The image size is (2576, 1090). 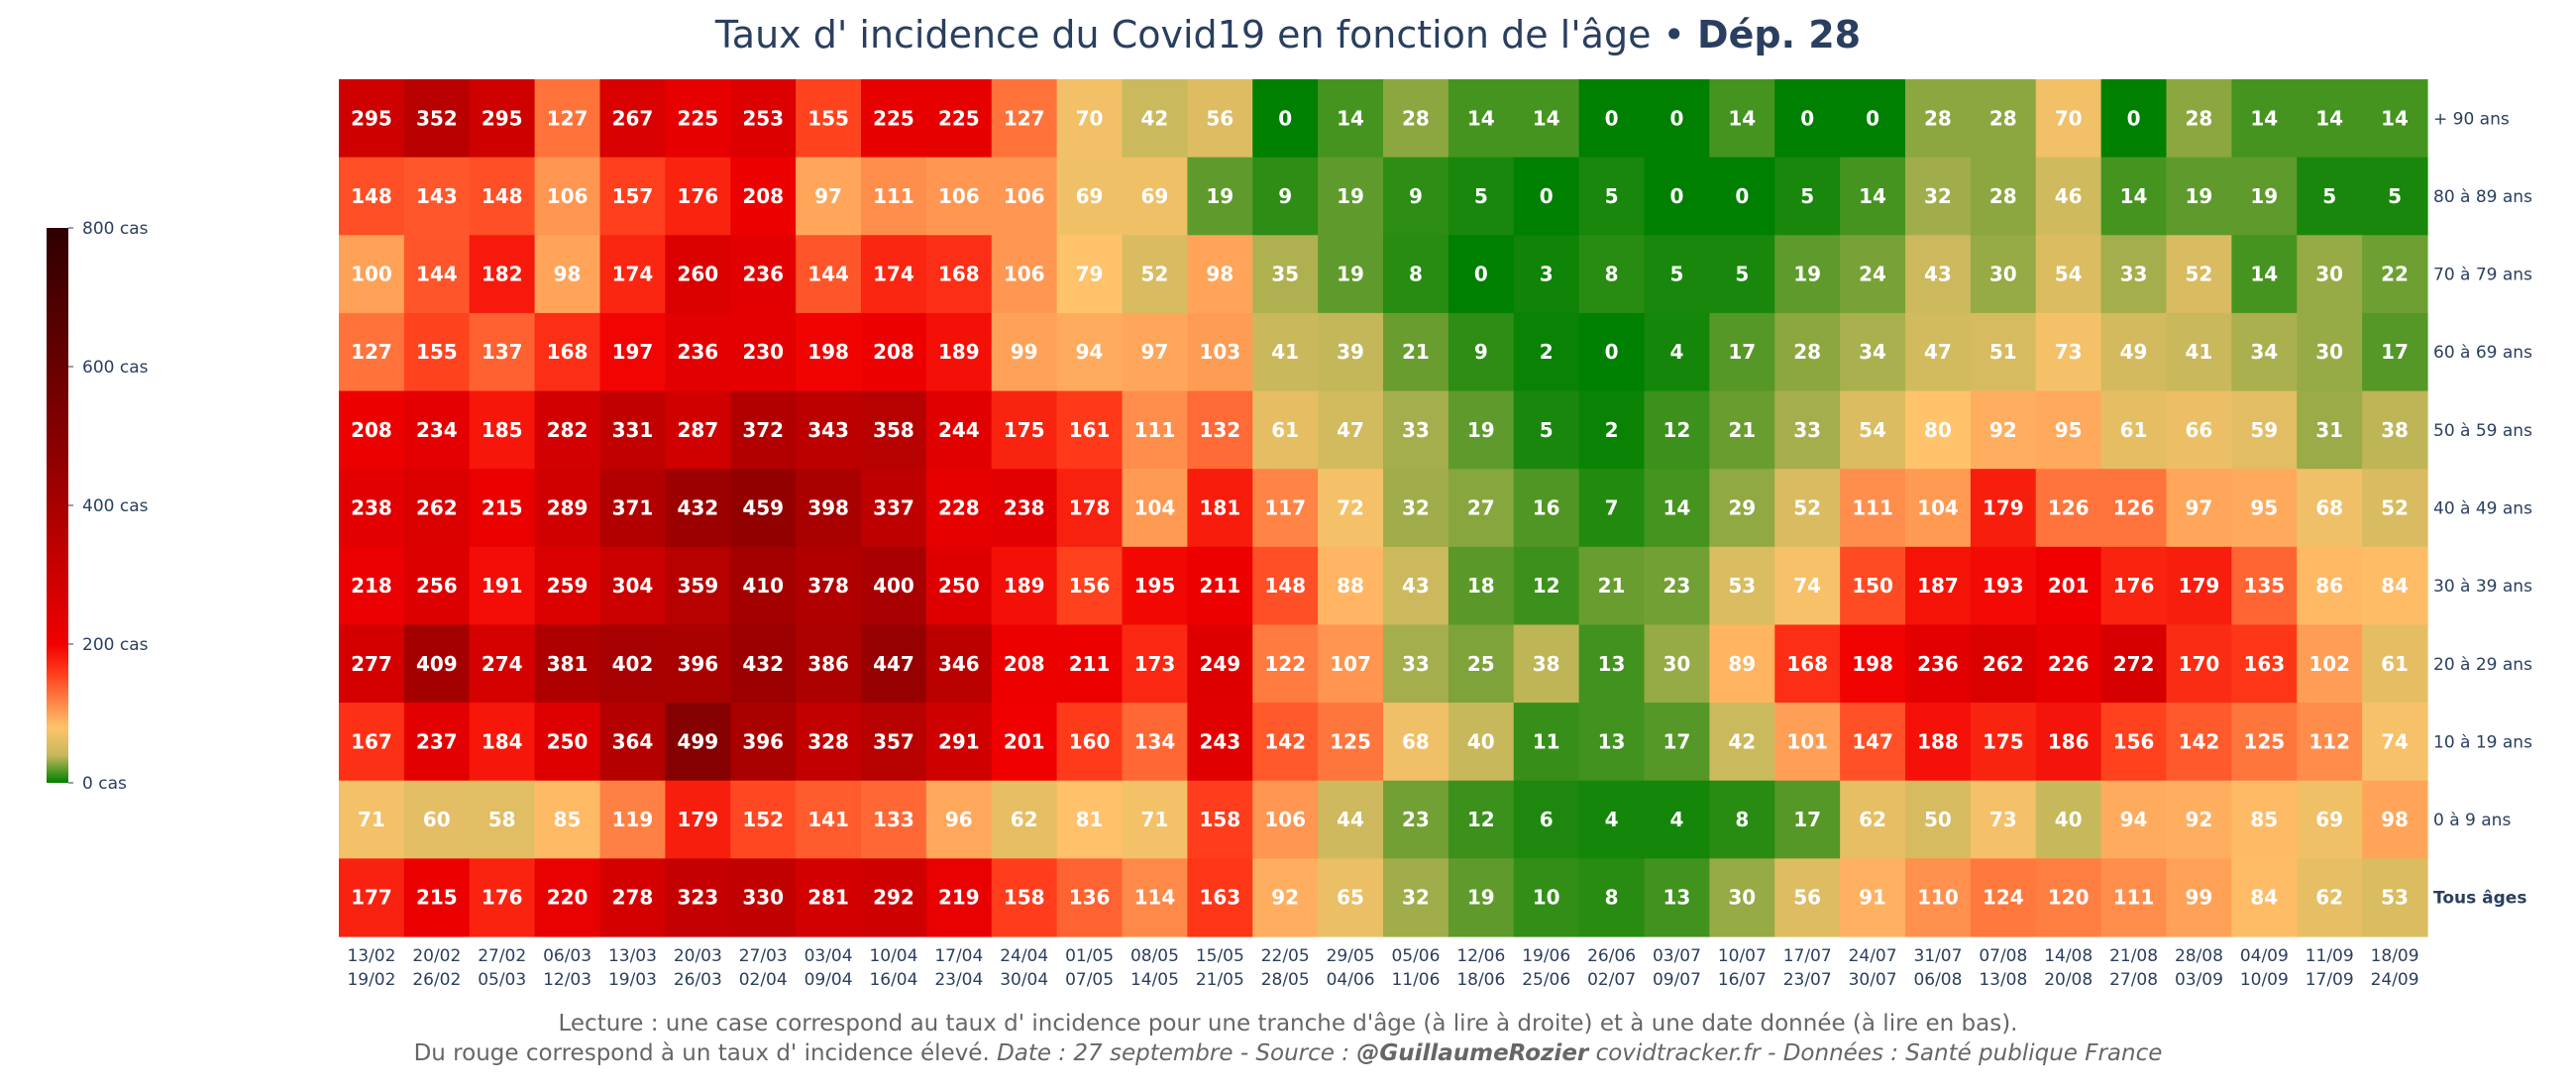 What do you see at coordinates (503, 274) in the screenshot?
I see `cell-value-label: 182` at bounding box center [503, 274].